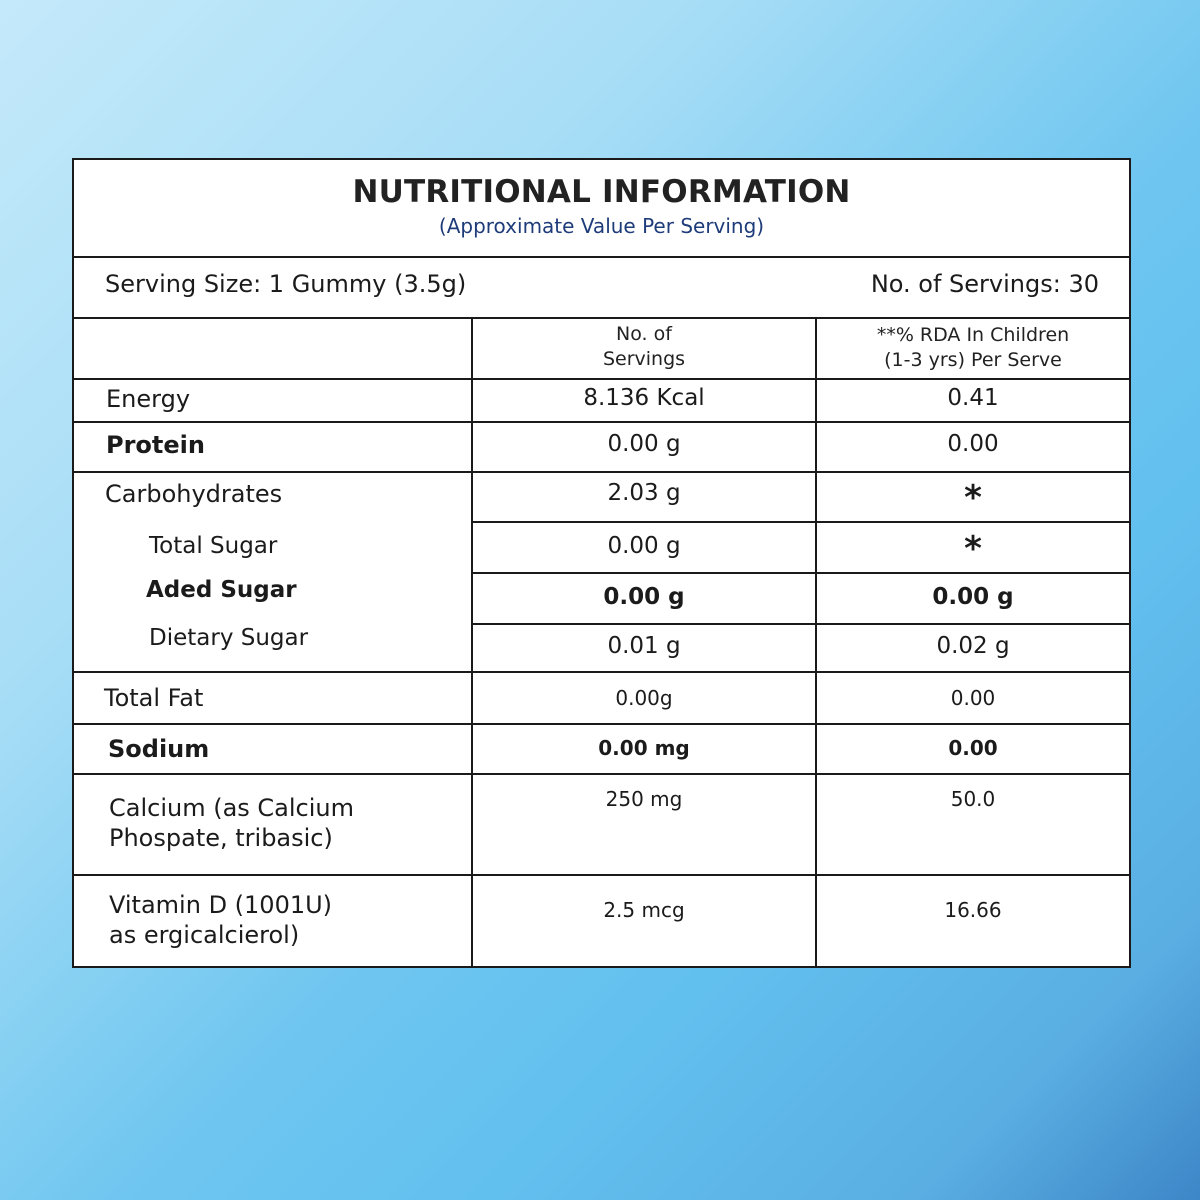 The image size is (1200, 1200). Describe the element at coordinates (973, 335) in the screenshot. I see `column-header-line: **% RDA In Children` at that location.